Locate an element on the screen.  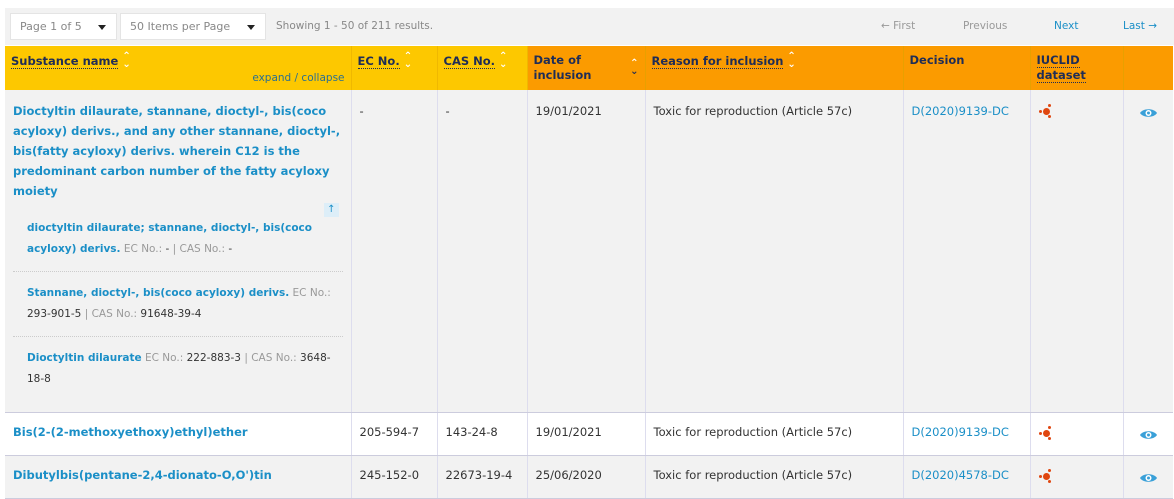
header-decision: Decision is located at coordinates (967, 68).